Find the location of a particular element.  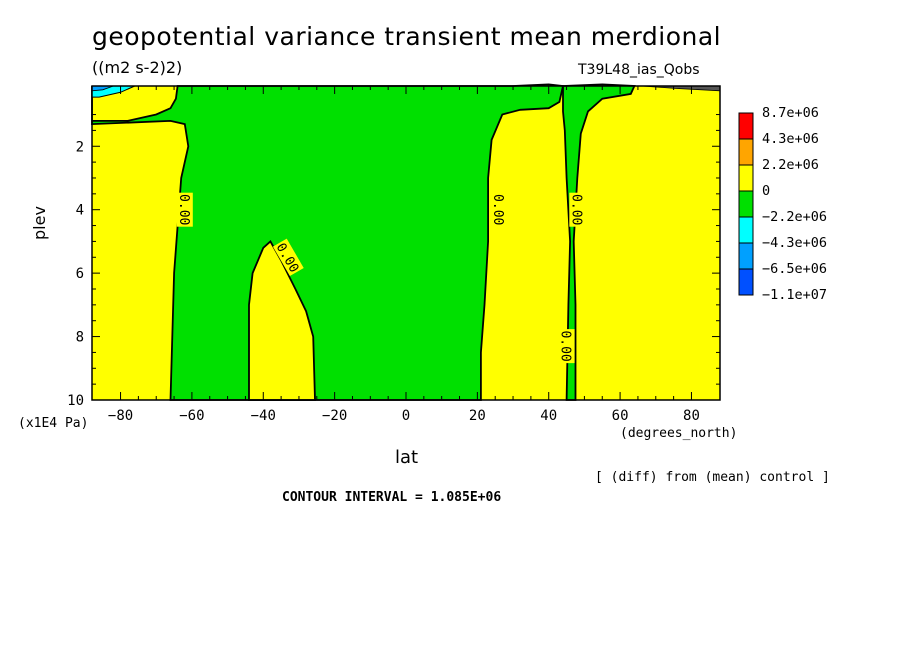

contour-label-0: 0.00 is located at coordinates (184, 209).